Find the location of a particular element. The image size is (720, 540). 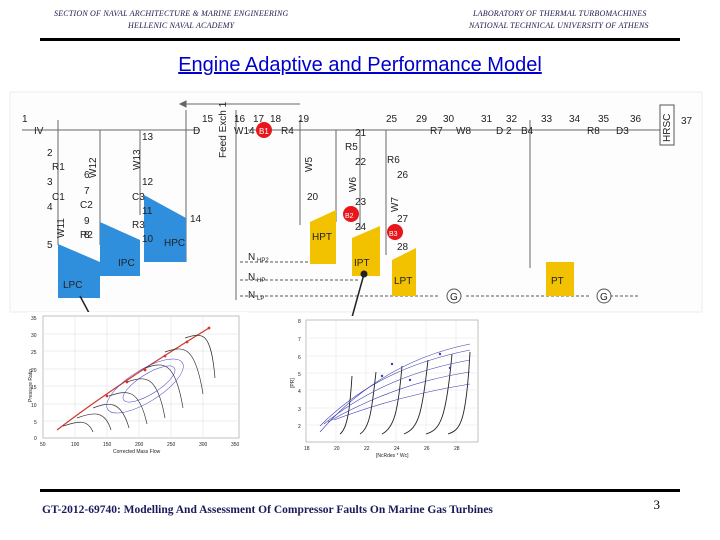

tmap-xtick-22: 22 is located at coordinates (367, 449).